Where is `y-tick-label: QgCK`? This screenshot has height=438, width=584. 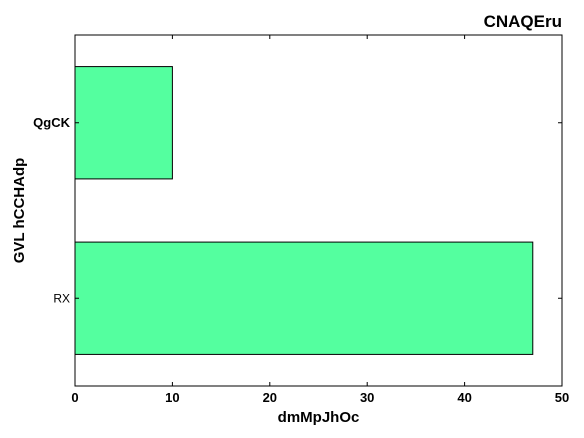
y-tick-label: QgCK is located at coordinates (51, 122).